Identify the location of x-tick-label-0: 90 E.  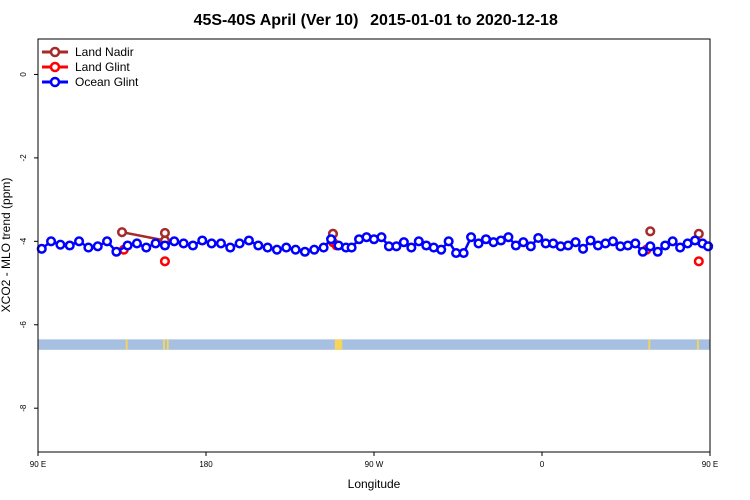
(38, 464).